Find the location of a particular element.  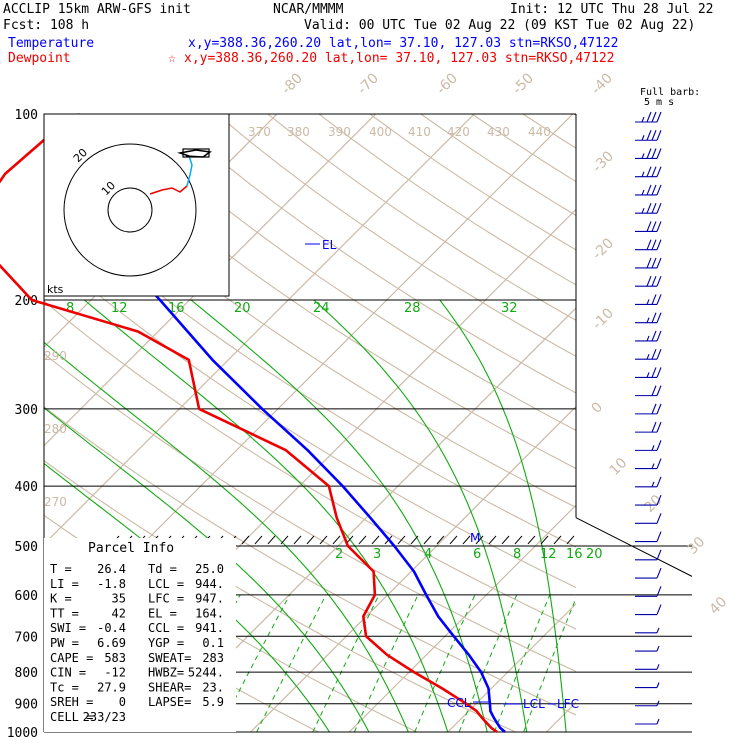

parcel-param-value: 6.69 is located at coordinates (111, 643).